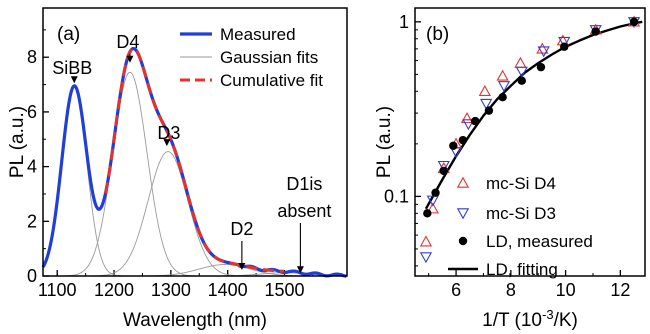 This screenshot has height=334, width=650. What do you see at coordinates (520, 226) in the screenshot?
I see `panel-b-legend: mc-Si D4 mc-Si D3 LD, measured LD, fitting` at bounding box center [520, 226].